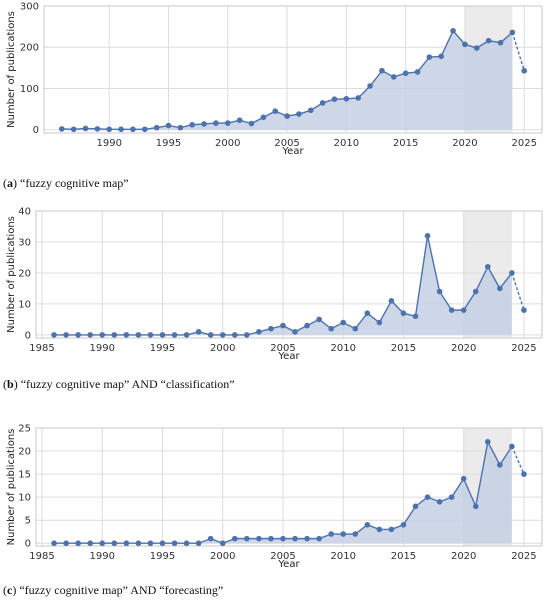 This screenshot has width=550, height=602. I want to click on x-tick-label: 1995, so click(168, 143).